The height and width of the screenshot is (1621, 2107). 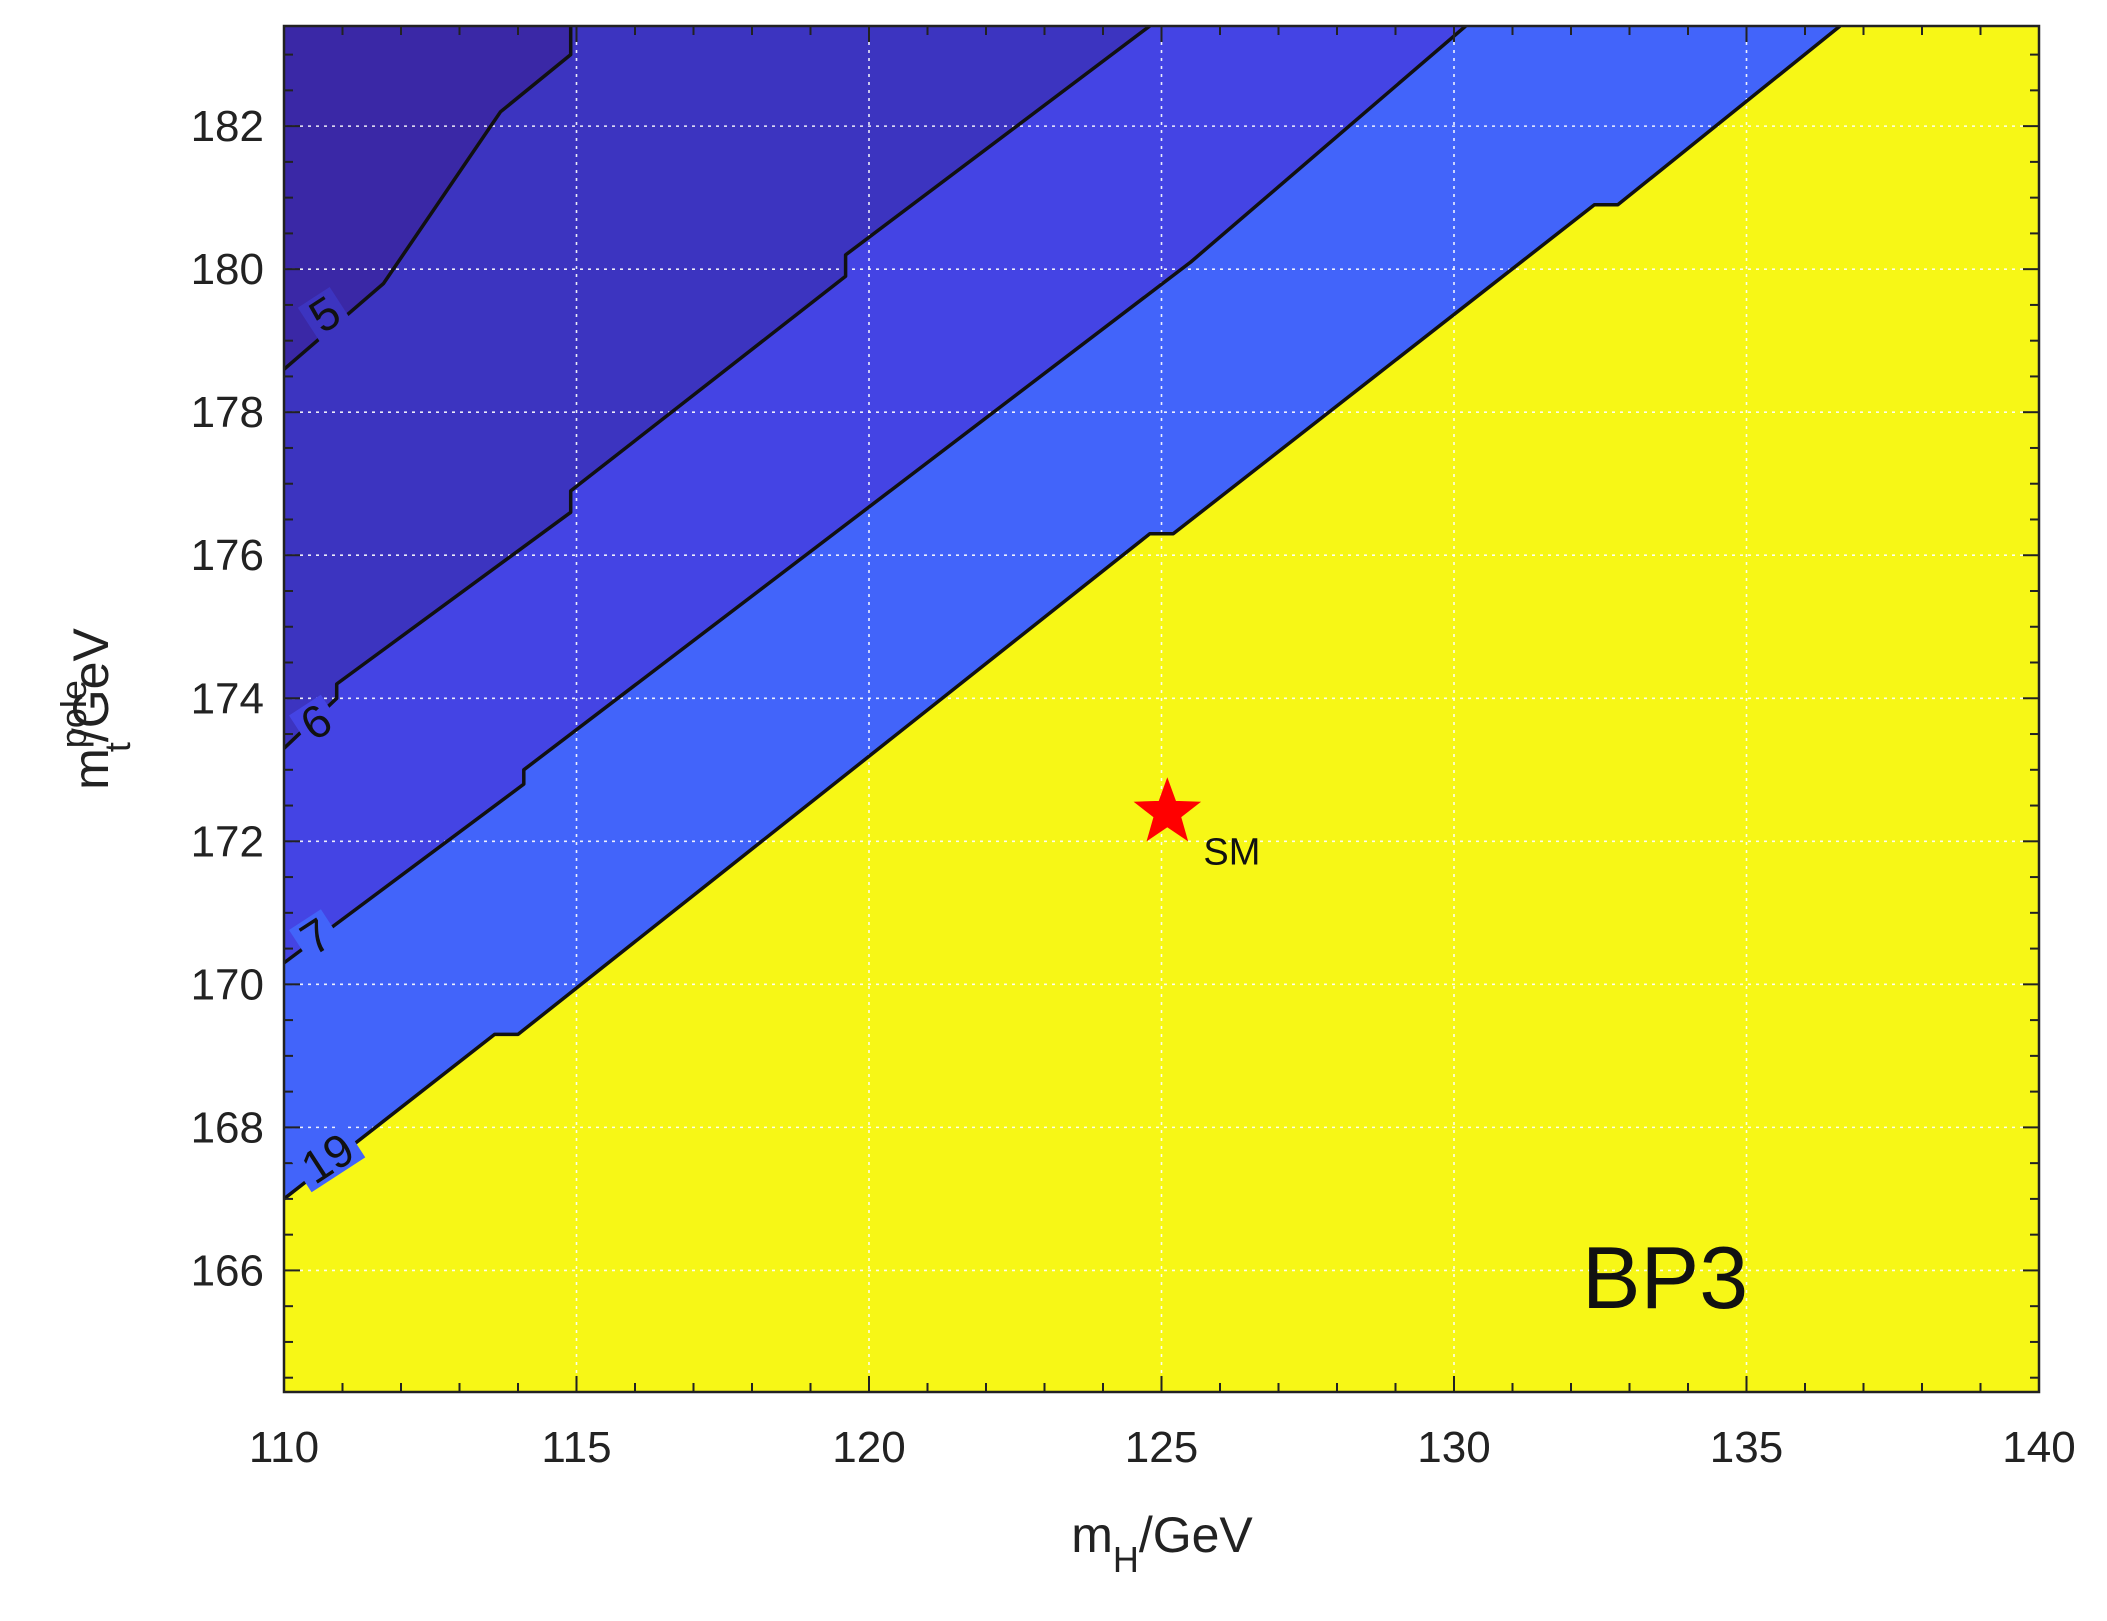 What do you see at coordinates (227, 1270) in the screenshot?
I see `y-tick-label: 166` at bounding box center [227, 1270].